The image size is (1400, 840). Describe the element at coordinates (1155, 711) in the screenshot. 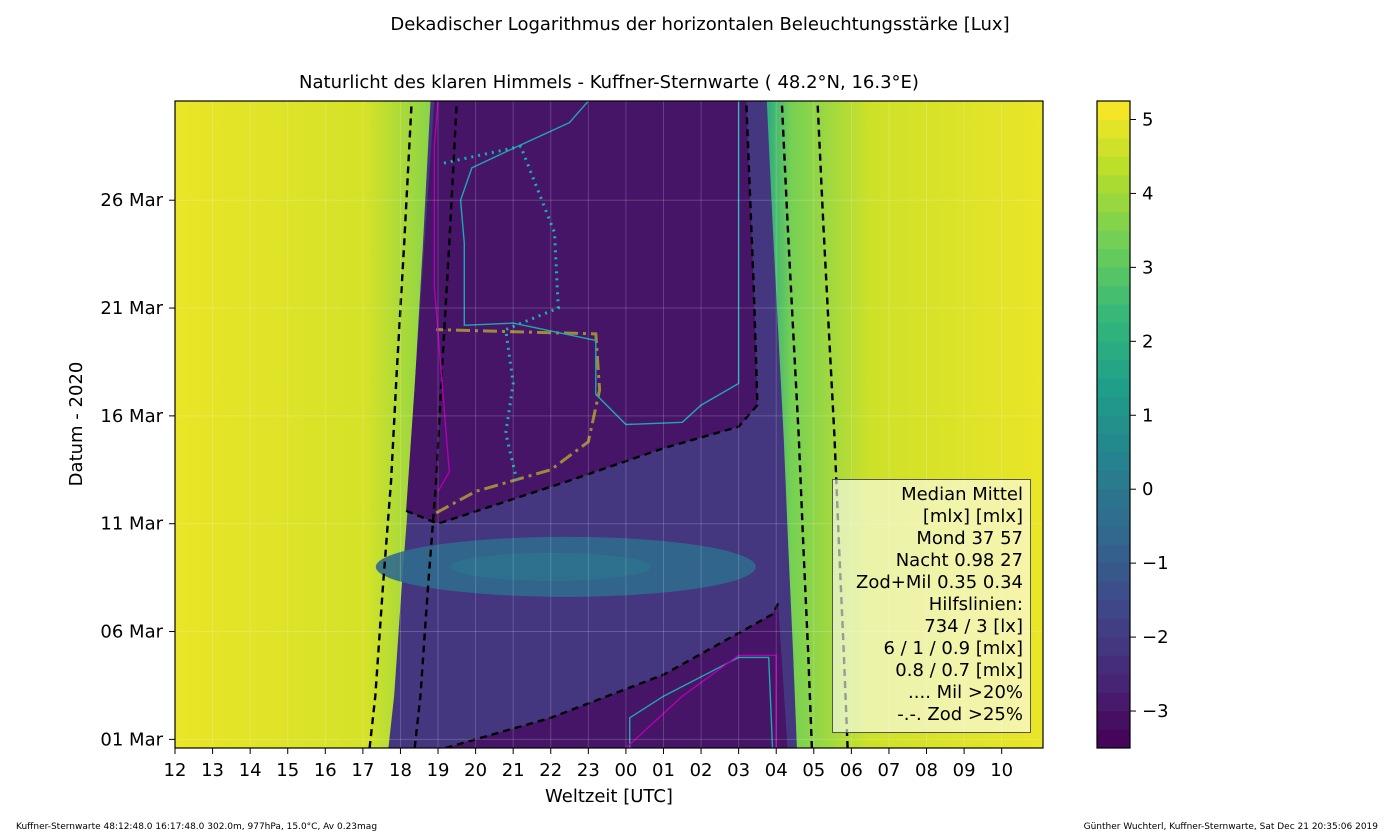

I see `colorbar-tick-label: −3` at that location.